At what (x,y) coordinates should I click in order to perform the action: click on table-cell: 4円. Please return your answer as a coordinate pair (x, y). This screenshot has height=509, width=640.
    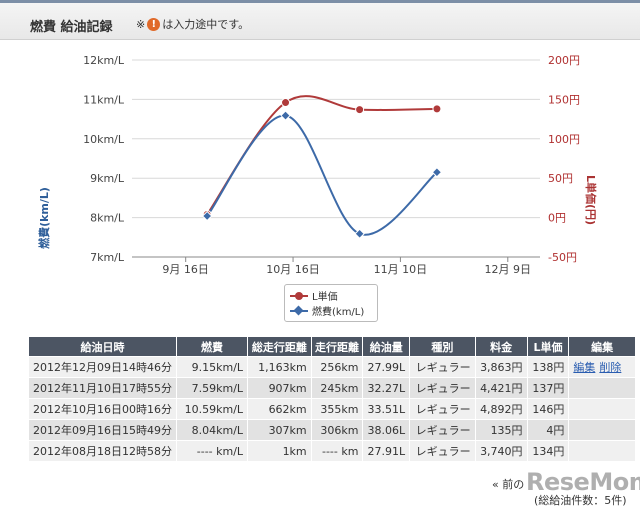
    Looking at the image, I should click on (548, 430).